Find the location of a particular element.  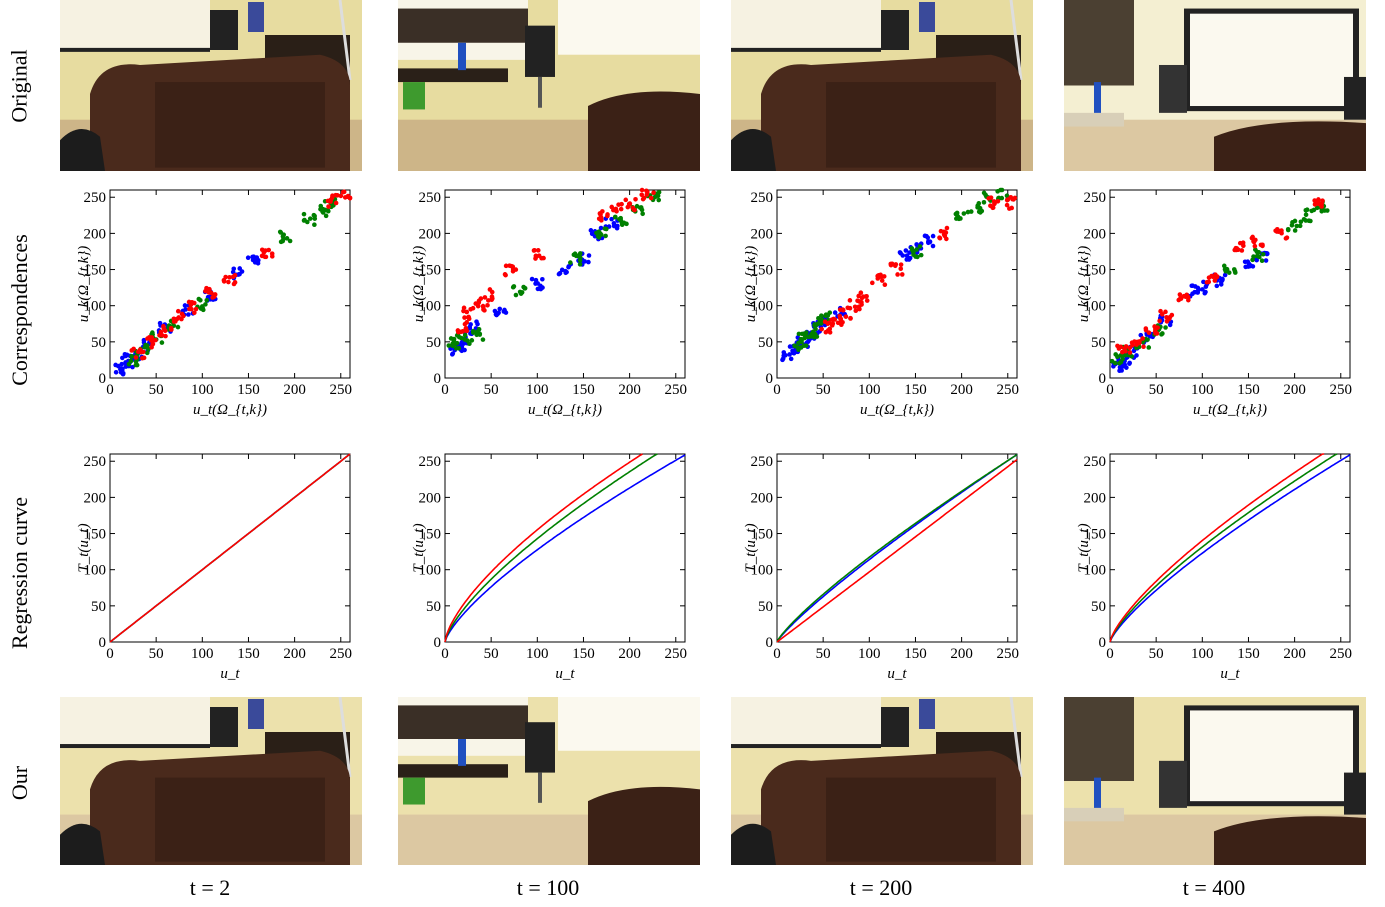

y-axis-label: T_t(u_t) is located at coordinates (419, 547).